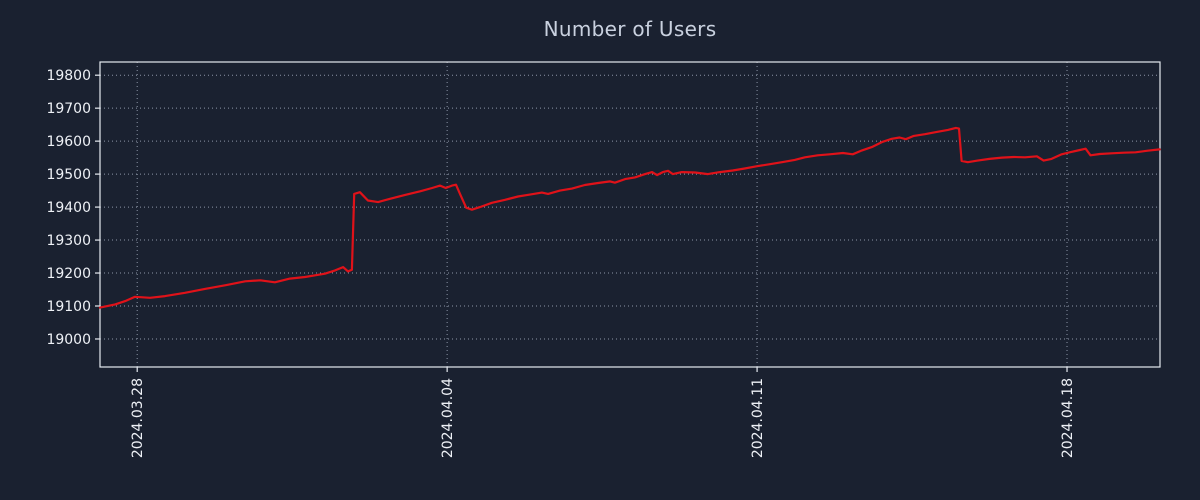  I want to click on y-tick-label: 19400, so click(68, 208).